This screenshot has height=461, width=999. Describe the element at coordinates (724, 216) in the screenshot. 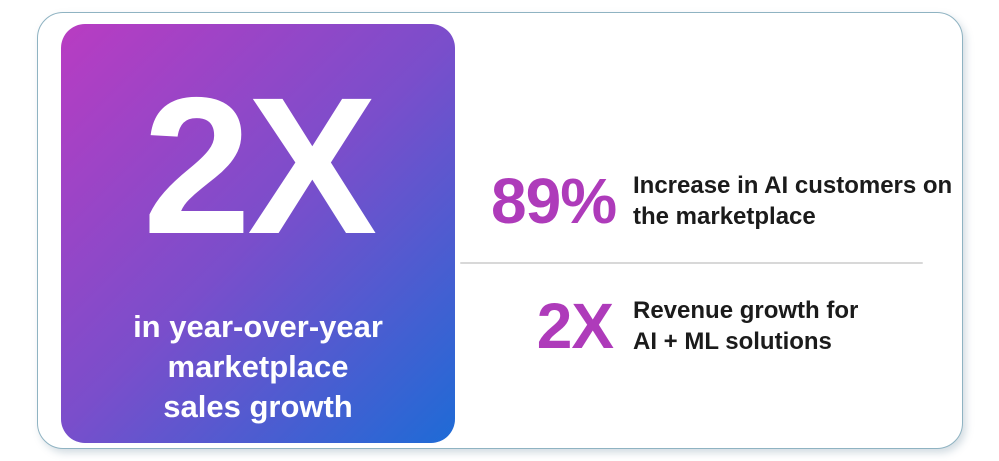

I see `stat-label-line-2: the marketplace` at that location.